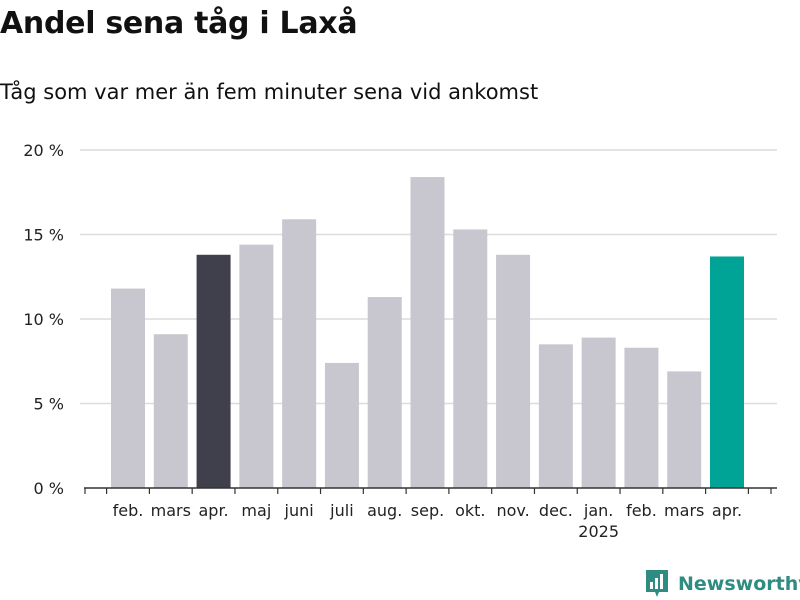 The width and height of the screenshot is (800, 600). Describe the element at coordinates (49, 488) in the screenshot. I see `y-tick-label: 0 %` at that location.